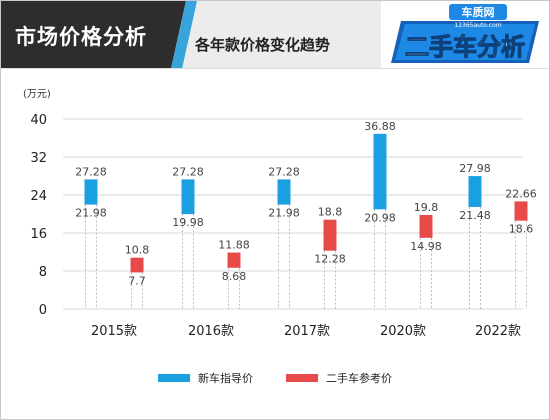 This screenshot has width=550, height=420. I want to click on bar-low-label: 12.28, so click(330, 259).